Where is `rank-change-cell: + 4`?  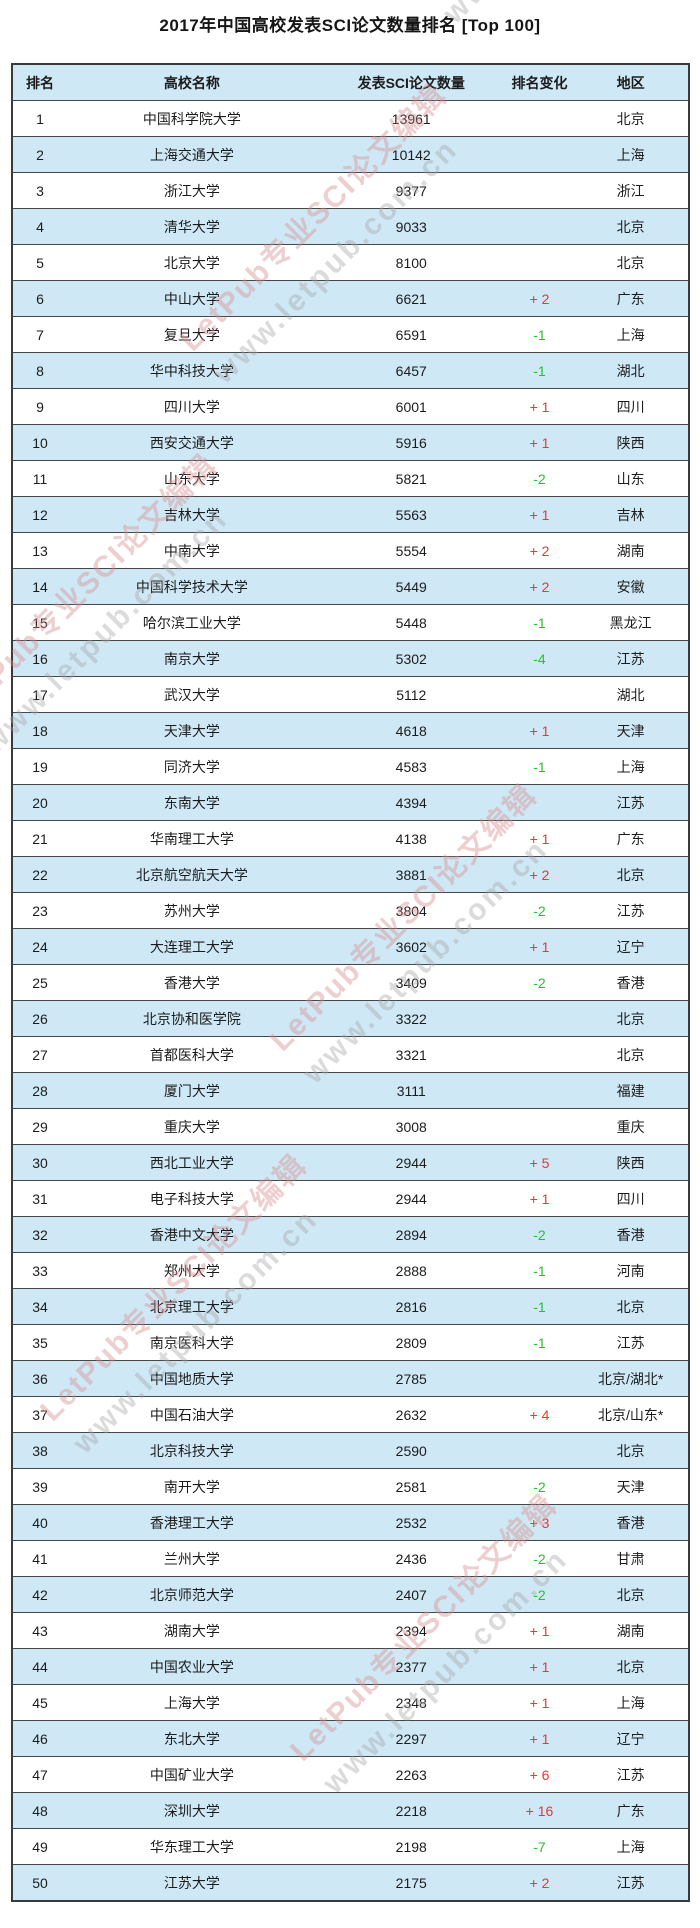 rank-change-cell: + 4 is located at coordinates (539, 1414).